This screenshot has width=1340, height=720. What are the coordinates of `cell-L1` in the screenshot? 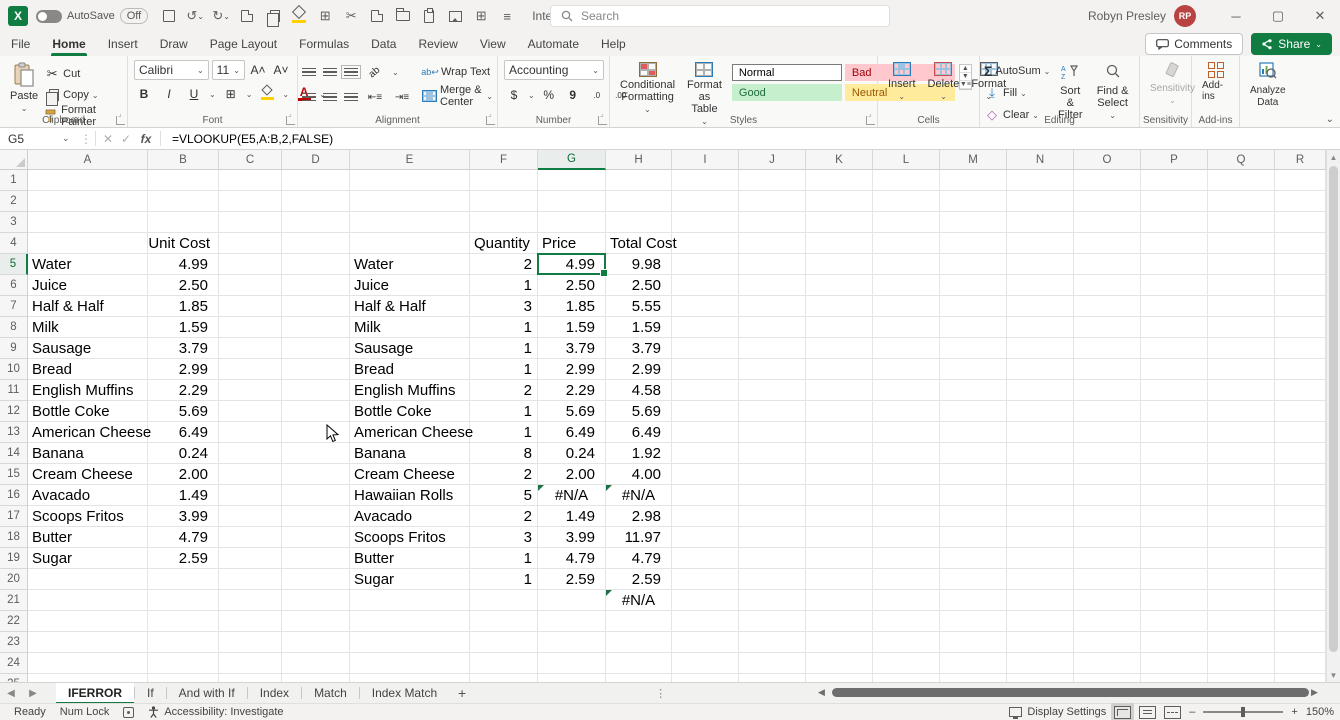 It's located at (906, 180).